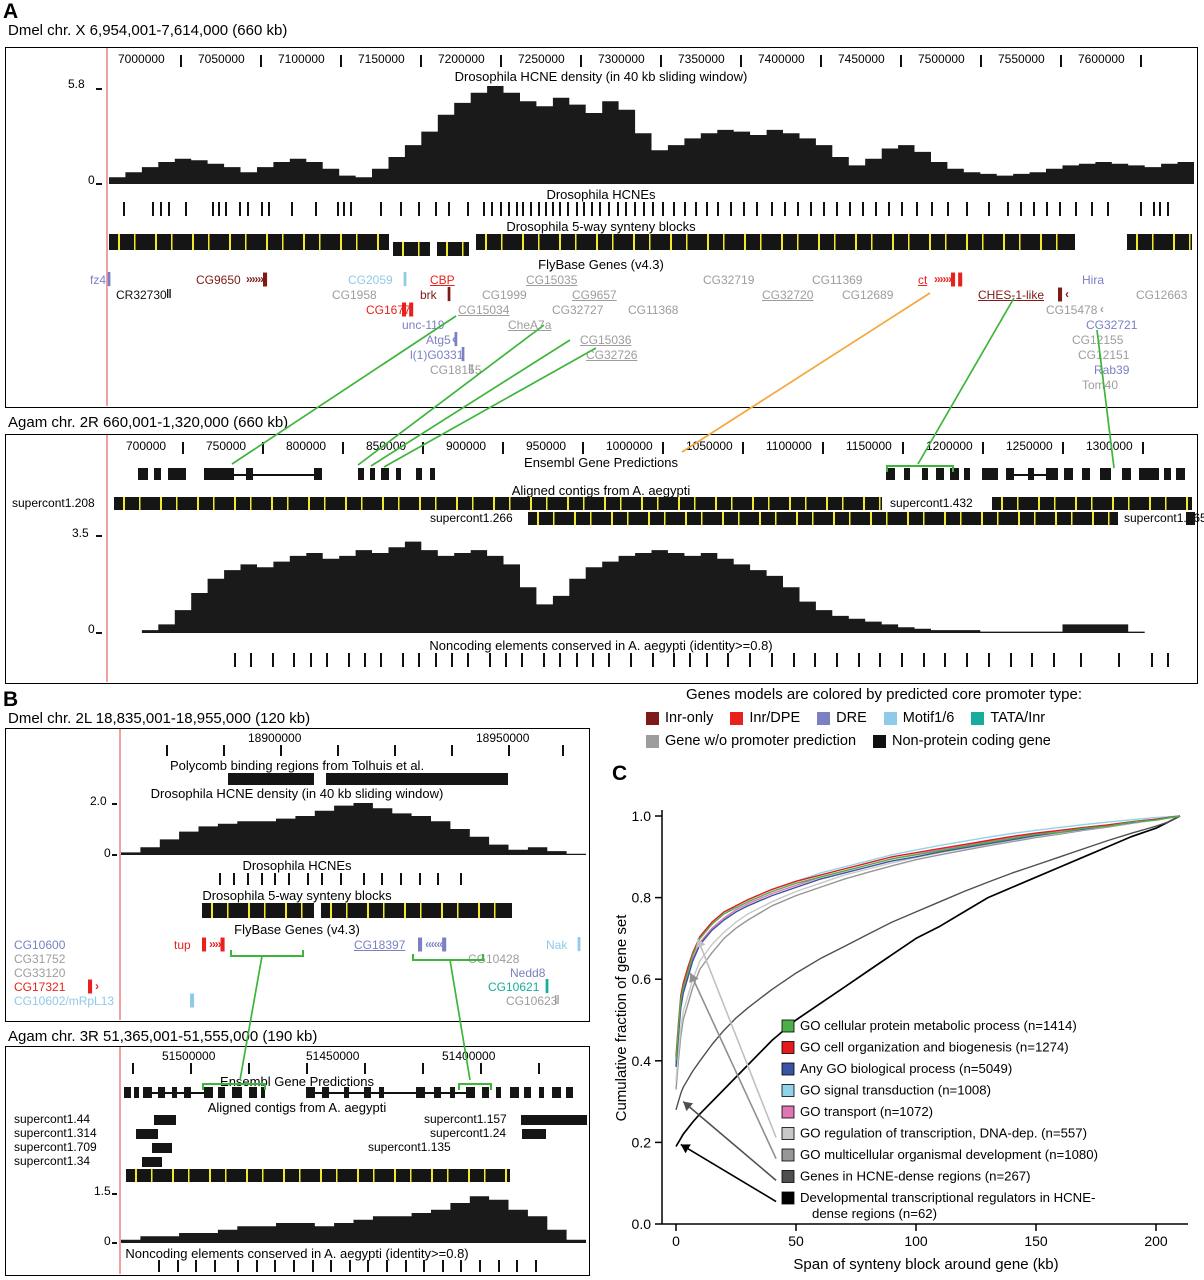  I want to click on gene-model: ▌‹, so click(1063, 295).